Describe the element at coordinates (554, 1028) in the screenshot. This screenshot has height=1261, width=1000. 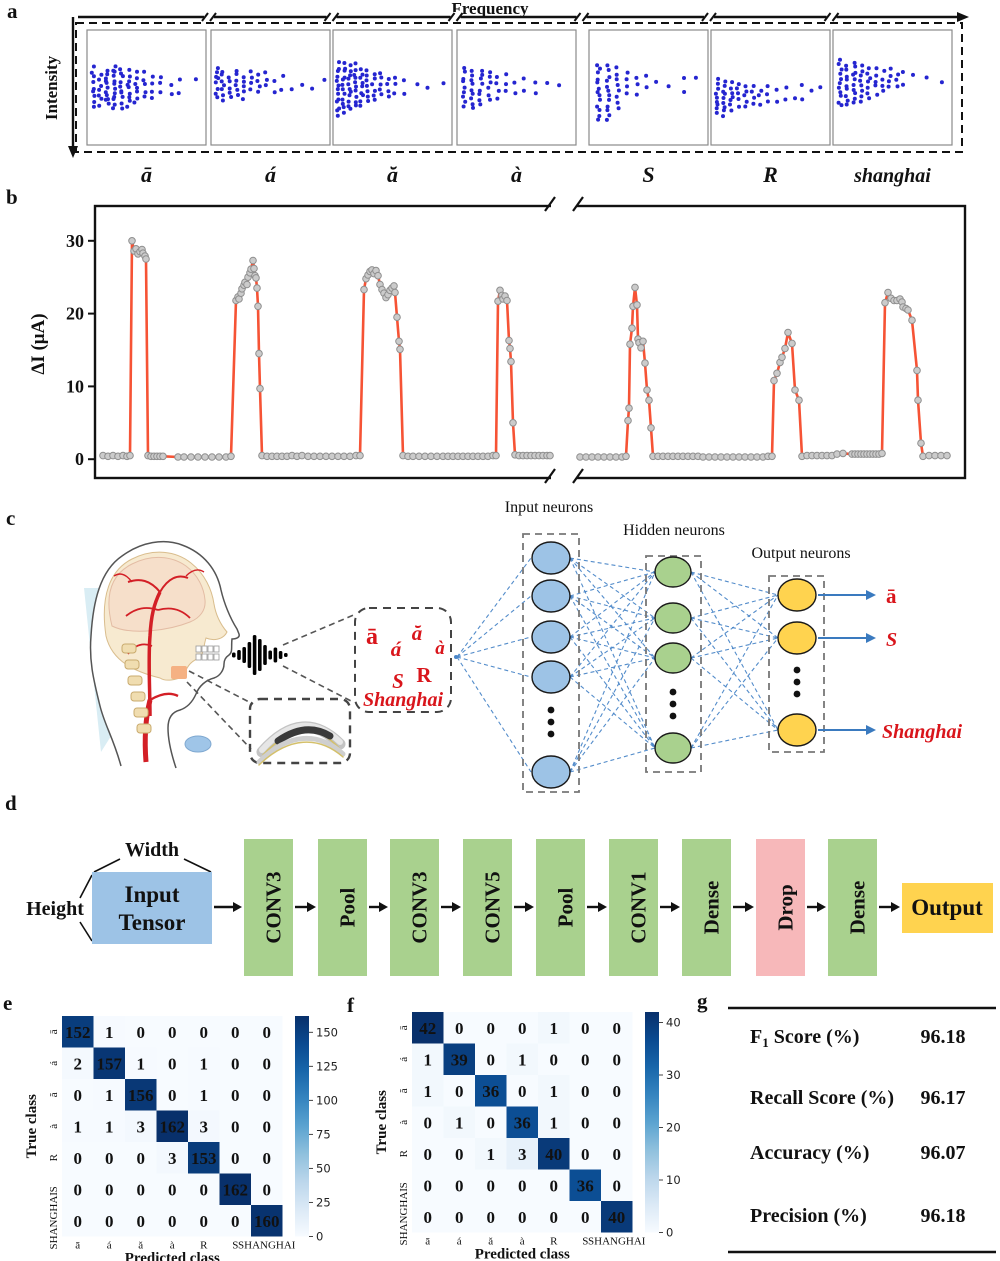
I see `matrix-cell-value: 1` at that location.